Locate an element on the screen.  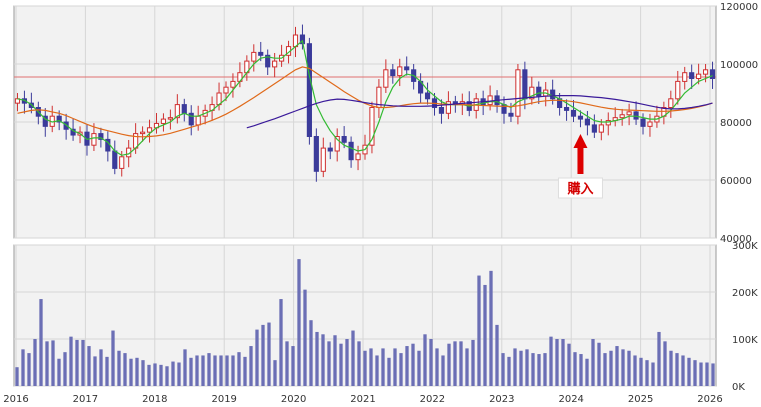
annotation-label-box is located at coordinates (580, 188).